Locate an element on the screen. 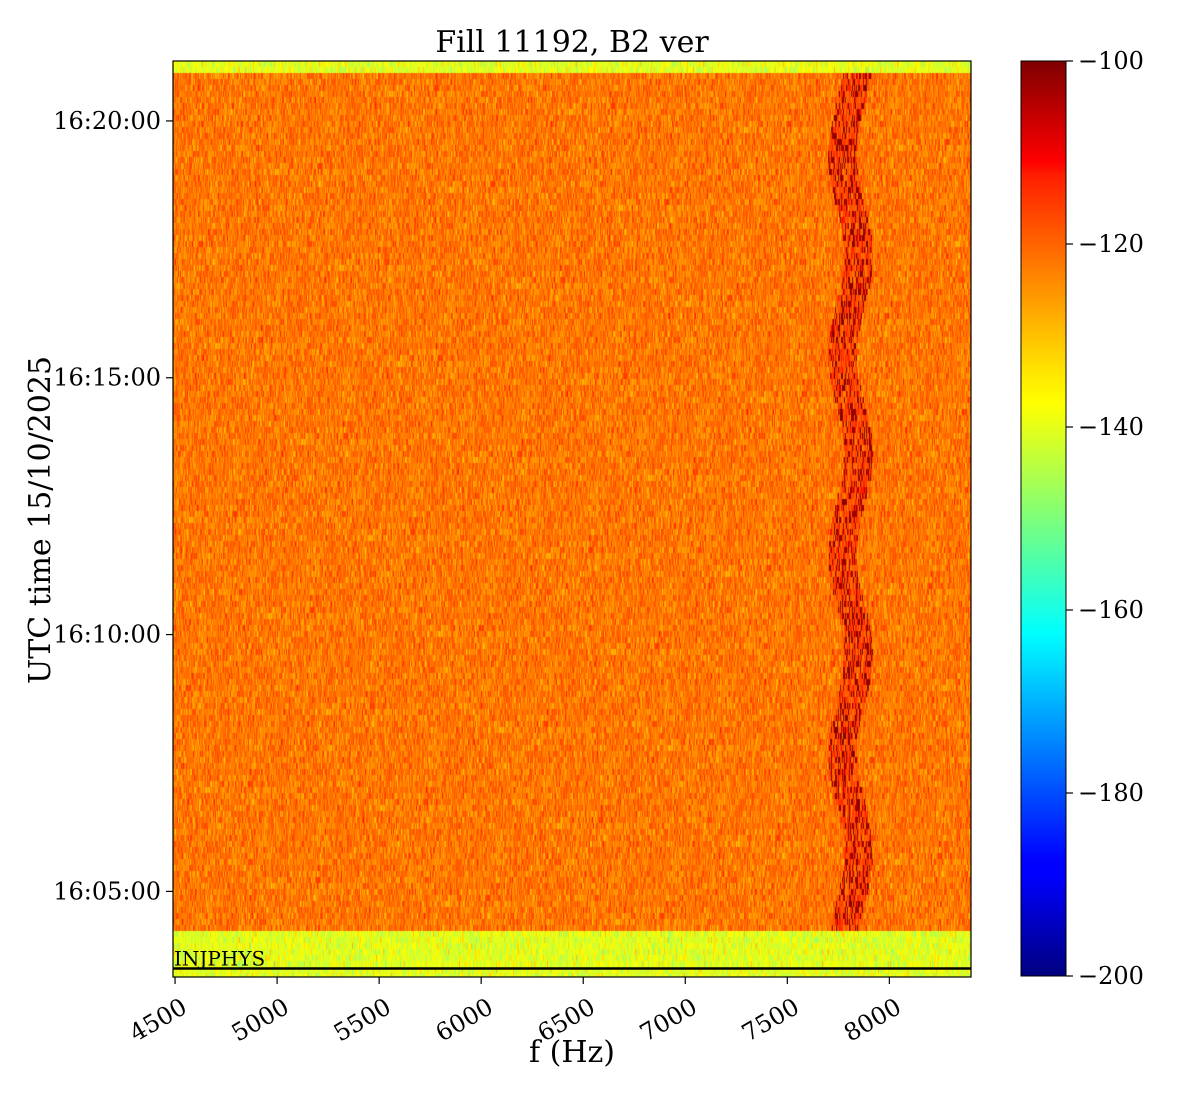  y-tick-label: 16:15:00 is located at coordinates (107, 378).